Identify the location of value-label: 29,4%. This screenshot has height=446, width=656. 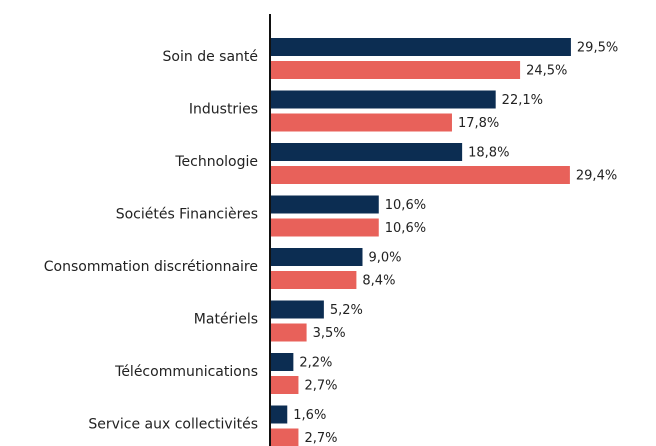
(596, 176).